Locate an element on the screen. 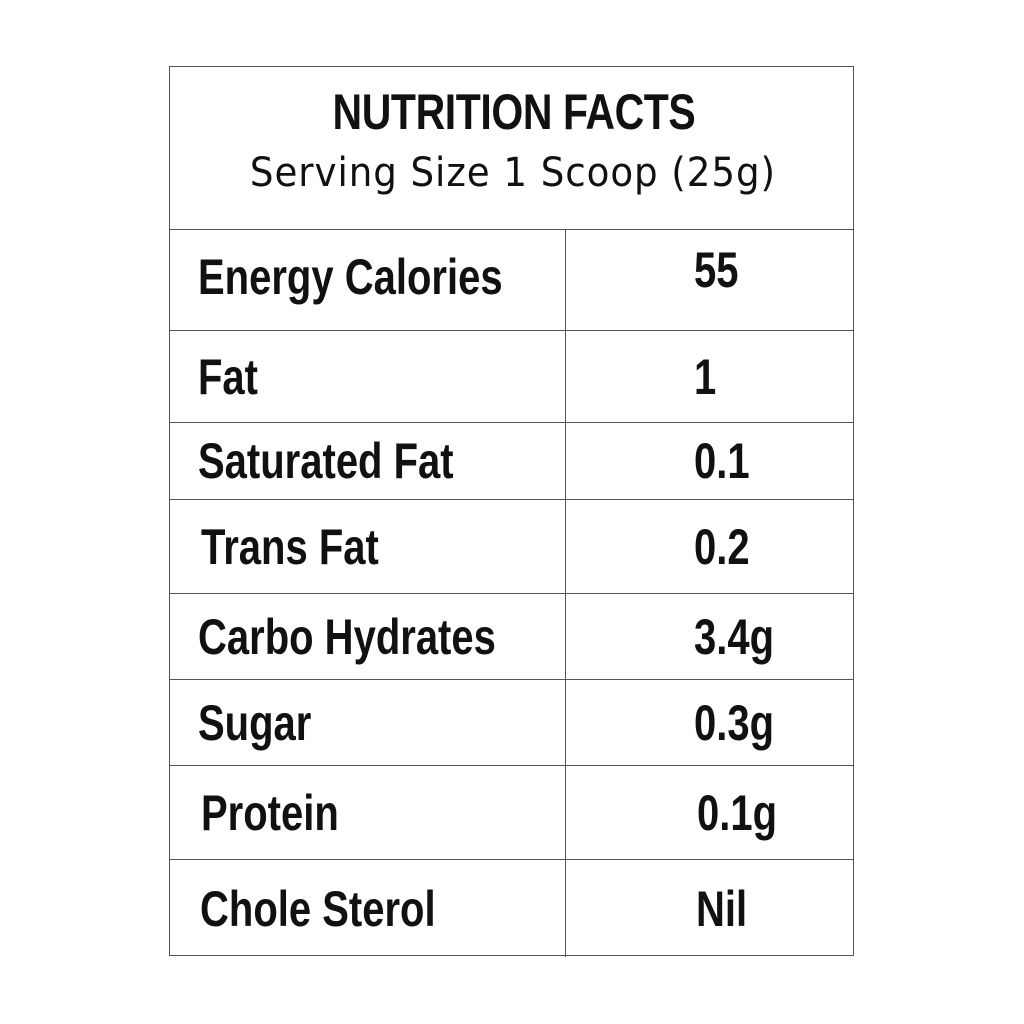 This screenshot has width=1024, height=1024. nutrient-name: Saturated Fat is located at coordinates (326, 461).